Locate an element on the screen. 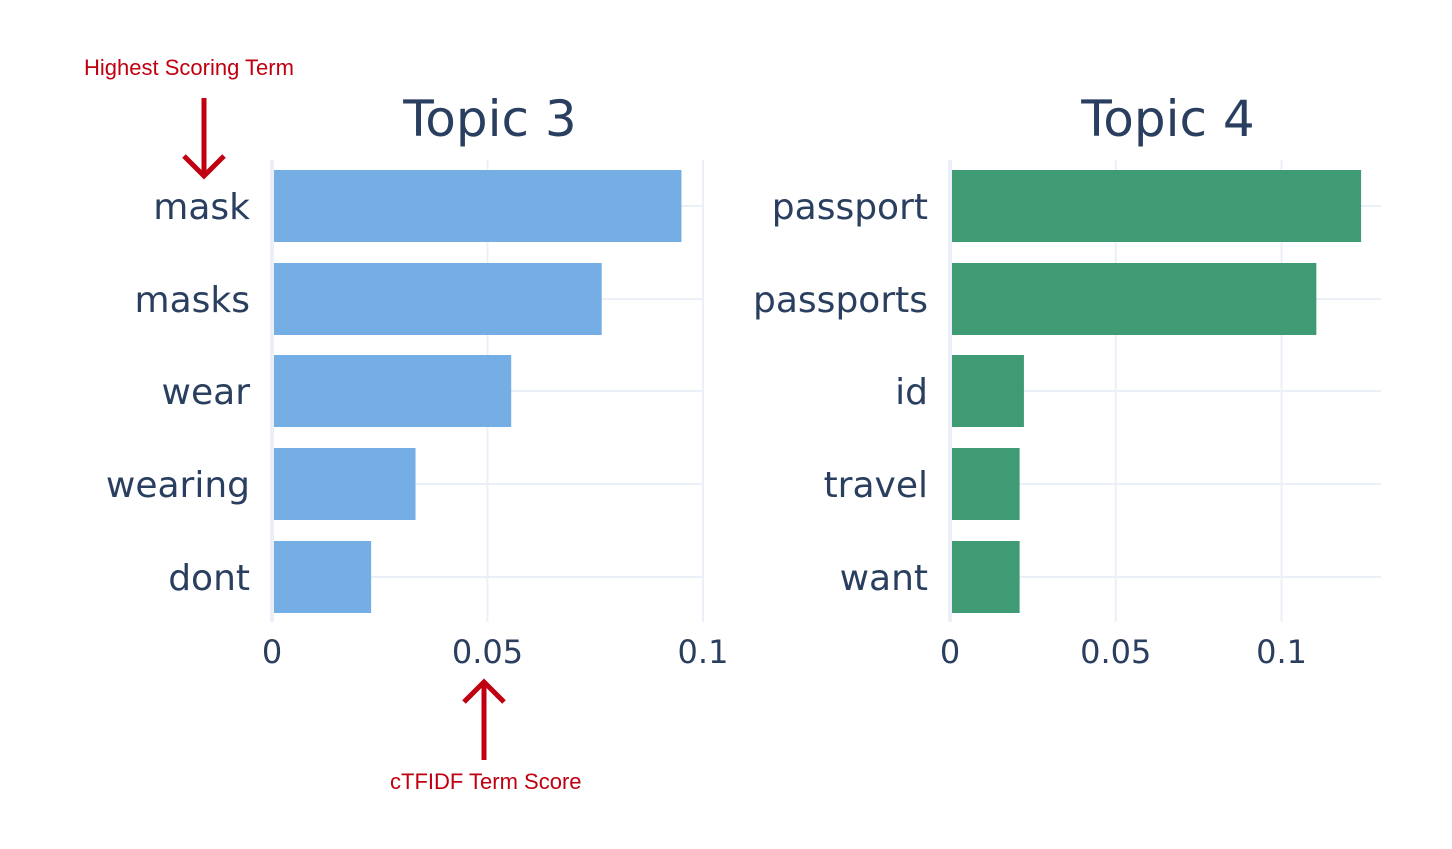  chart-title: Topic 3 is located at coordinates (489, 119).